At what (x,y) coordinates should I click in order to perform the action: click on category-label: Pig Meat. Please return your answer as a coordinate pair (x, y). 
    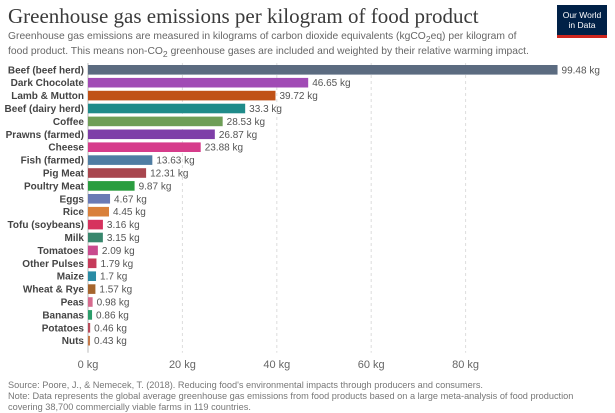
    Looking at the image, I should click on (64, 174).